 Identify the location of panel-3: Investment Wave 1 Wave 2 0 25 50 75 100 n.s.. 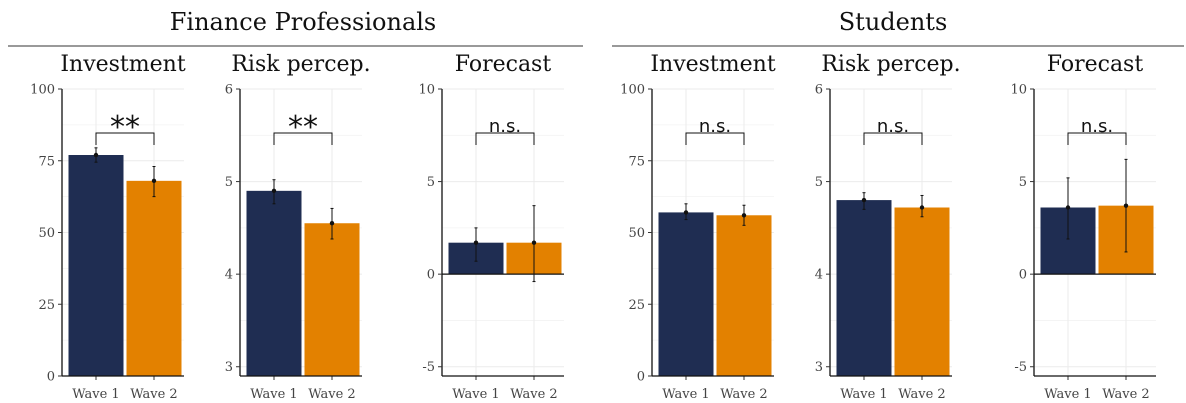
(698, 227).